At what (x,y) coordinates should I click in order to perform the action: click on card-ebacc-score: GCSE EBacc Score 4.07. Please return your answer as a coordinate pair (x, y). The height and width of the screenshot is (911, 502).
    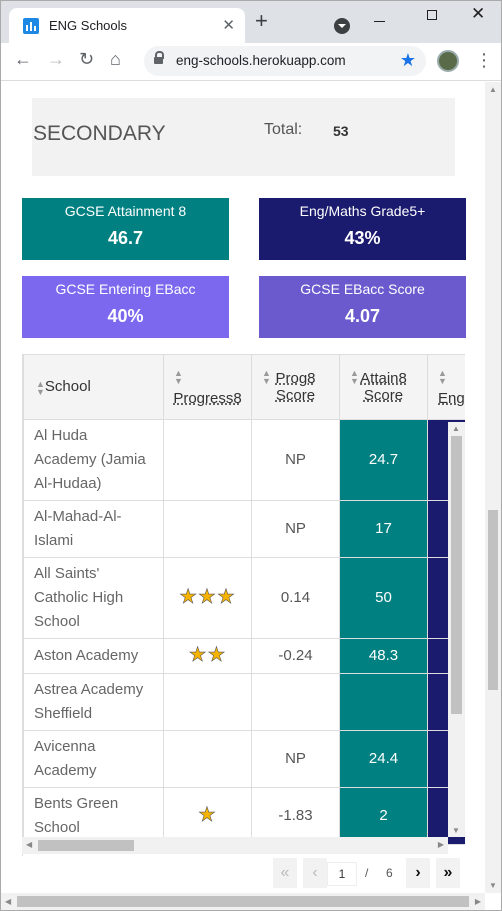
    Looking at the image, I should click on (362, 307).